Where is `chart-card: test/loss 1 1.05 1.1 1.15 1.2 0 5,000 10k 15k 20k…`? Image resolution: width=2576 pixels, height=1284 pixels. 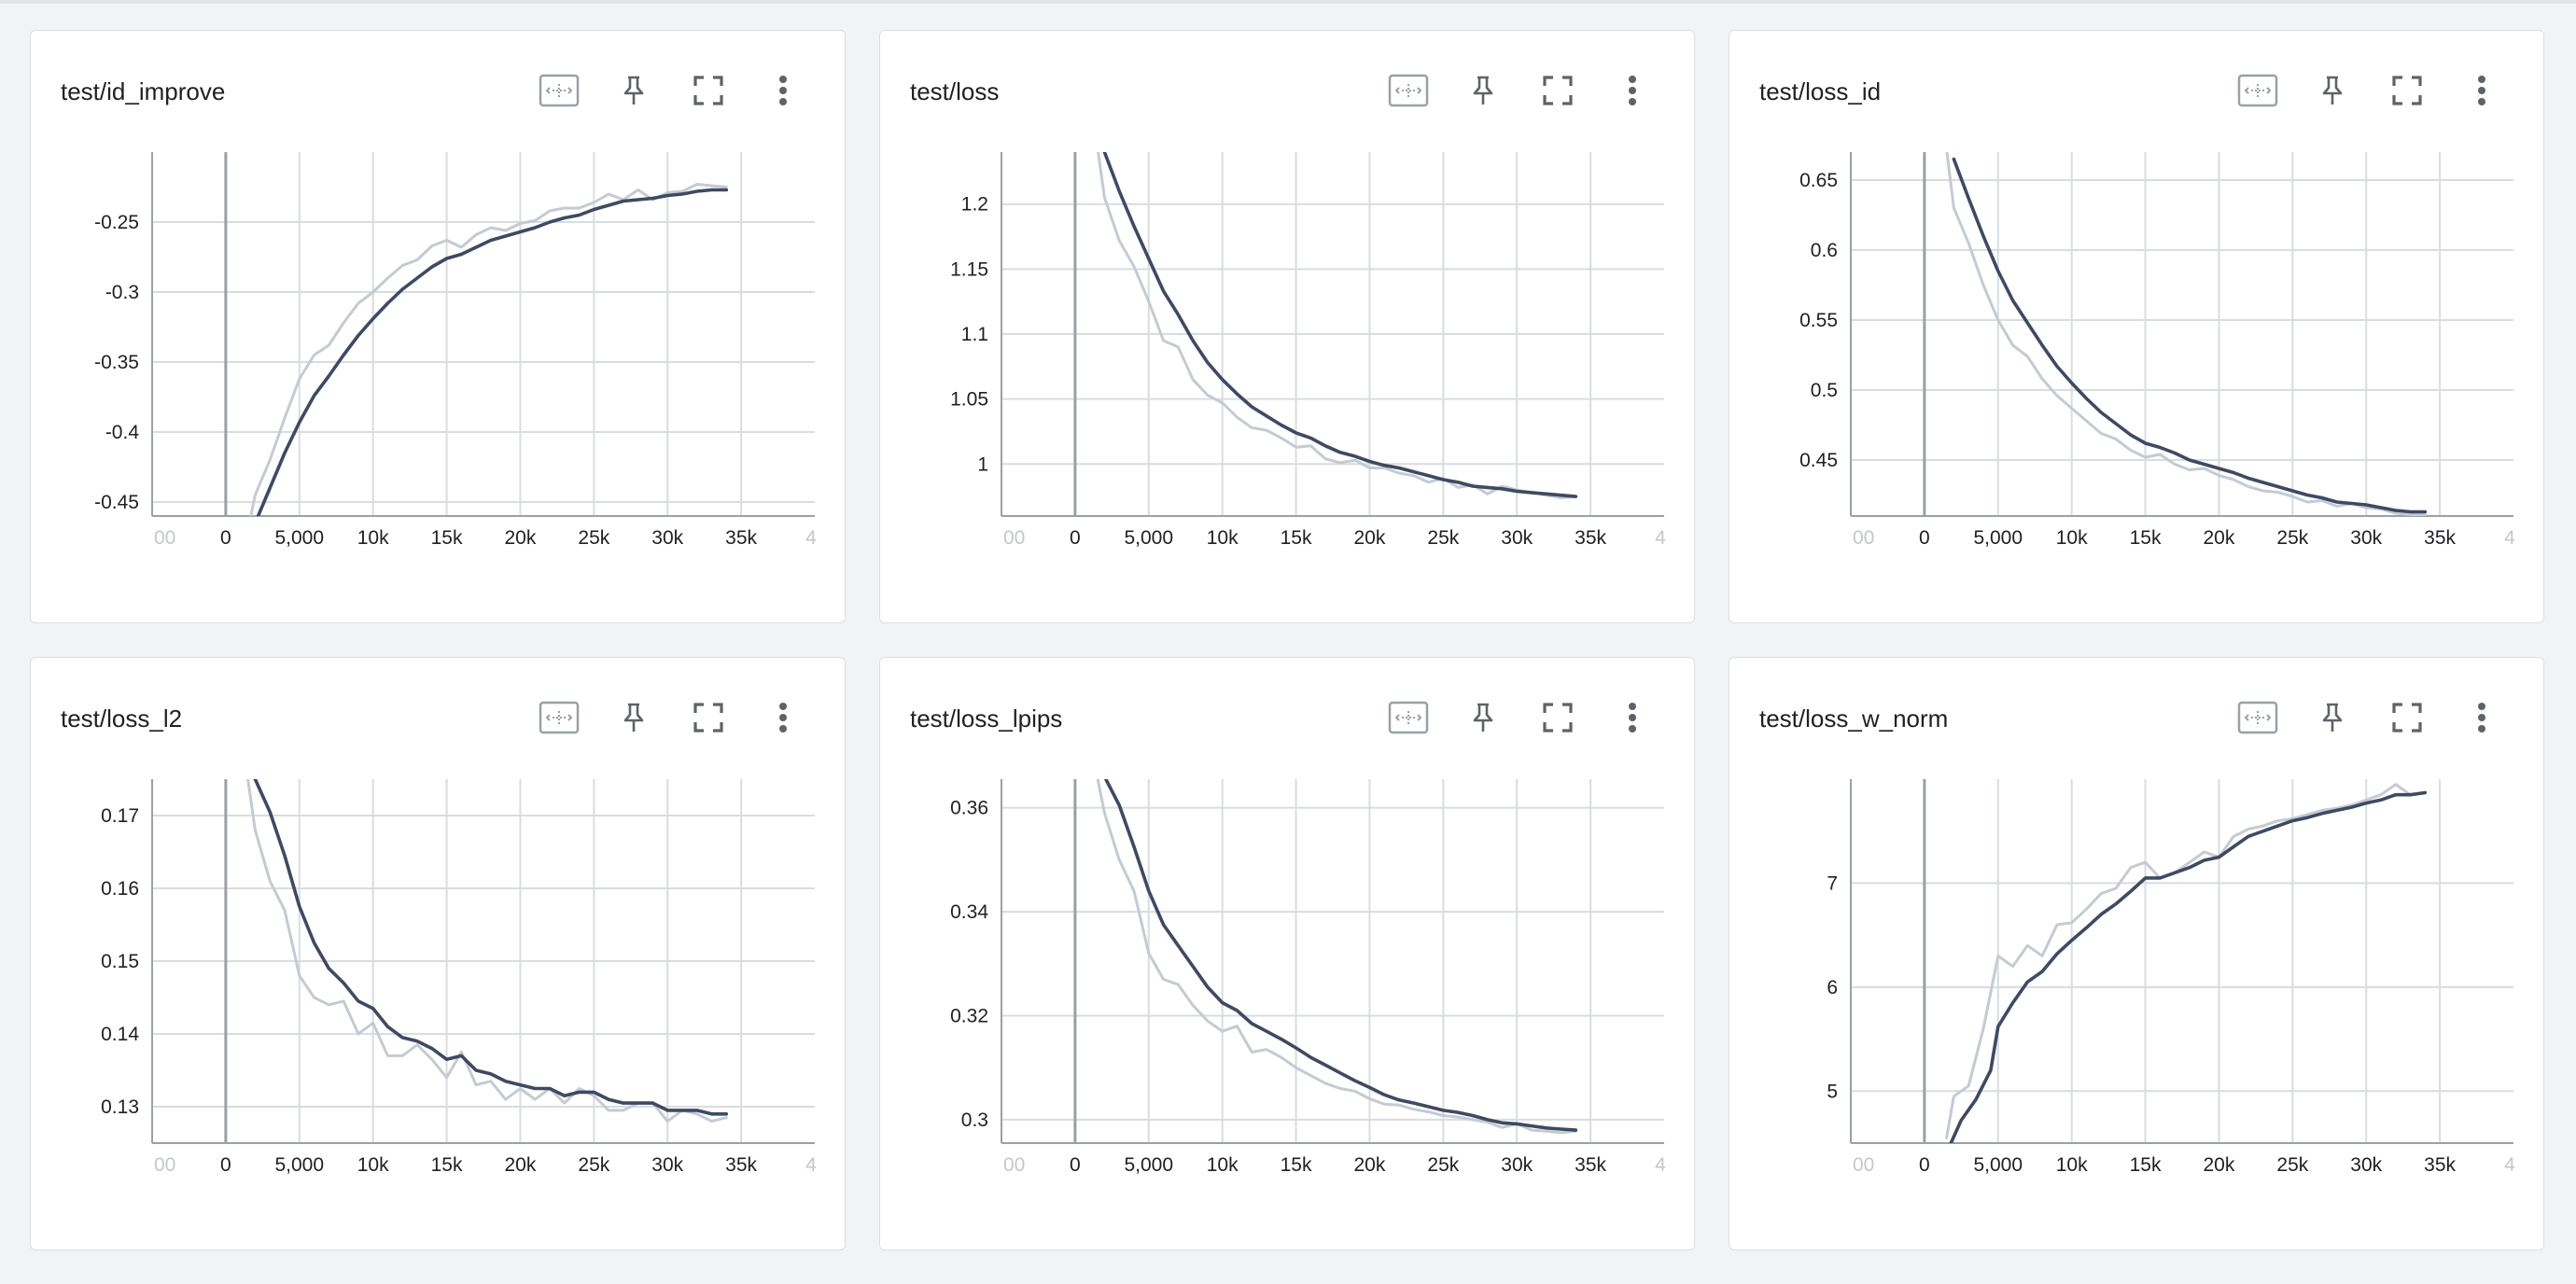
chart-card: test/loss 1 1.05 1.1 1.15 1.2 0 5,000 10k 15k 20k… is located at coordinates (1287, 326).